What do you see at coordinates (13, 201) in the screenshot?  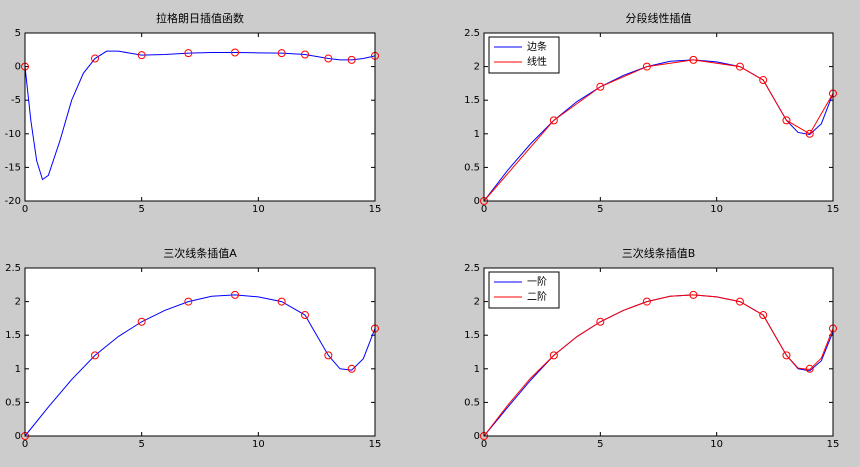 I see `y-tick-label: -20` at bounding box center [13, 201].